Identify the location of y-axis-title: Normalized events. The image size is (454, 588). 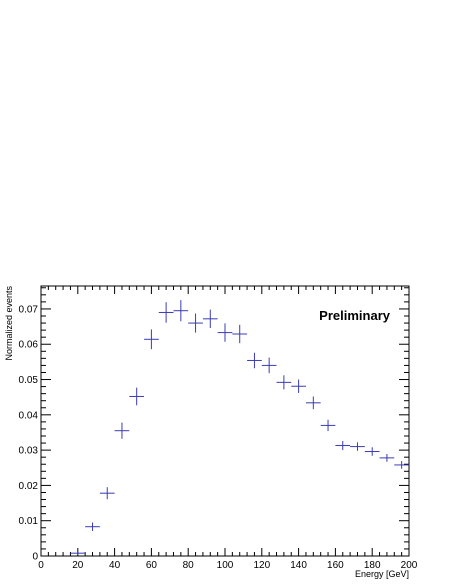
(9, 323).